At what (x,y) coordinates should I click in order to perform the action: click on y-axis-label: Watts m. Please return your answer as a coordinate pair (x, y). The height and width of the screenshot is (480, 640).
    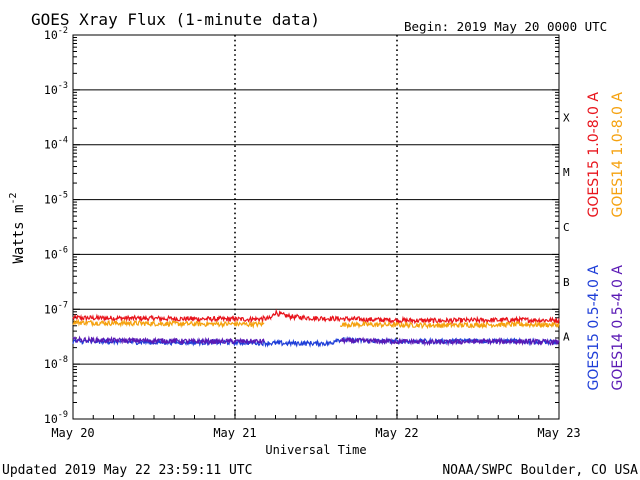
    Looking at the image, I should click on (19, 234).